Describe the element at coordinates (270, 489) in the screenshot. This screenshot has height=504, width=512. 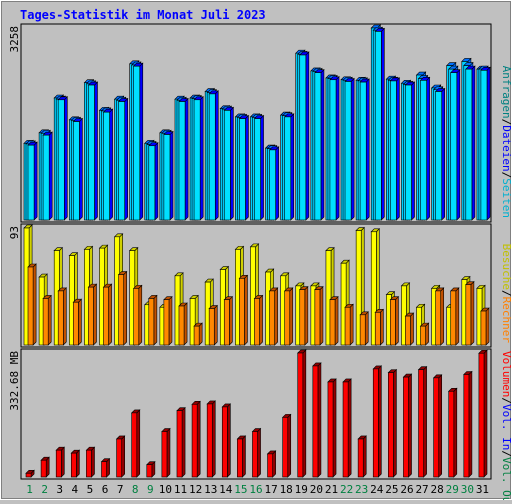
I see `x-tick-label-day-17: 17` at that location.